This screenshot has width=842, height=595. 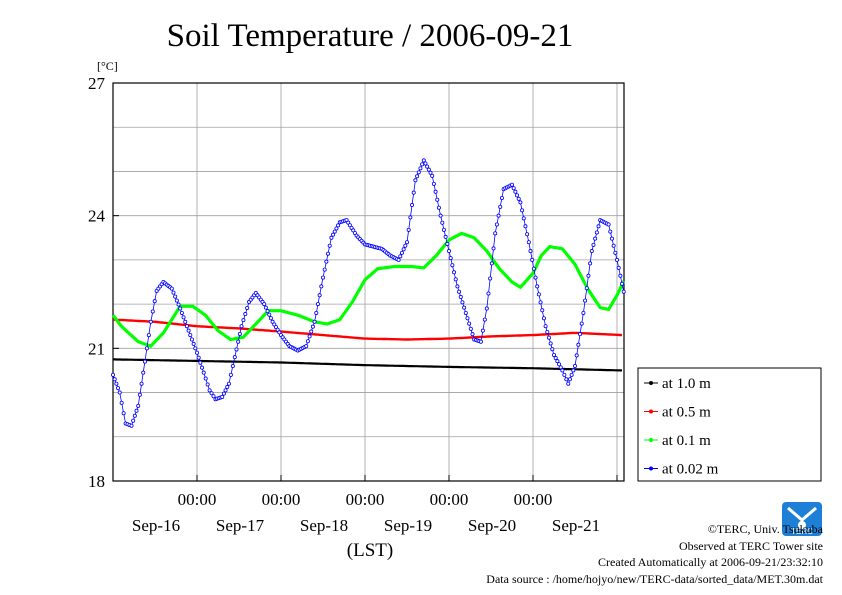 What do you see at coordinates (686, 413) in the screenshot?
I see `legend-label: at 0.5 m` at bounding box center [686, 413].